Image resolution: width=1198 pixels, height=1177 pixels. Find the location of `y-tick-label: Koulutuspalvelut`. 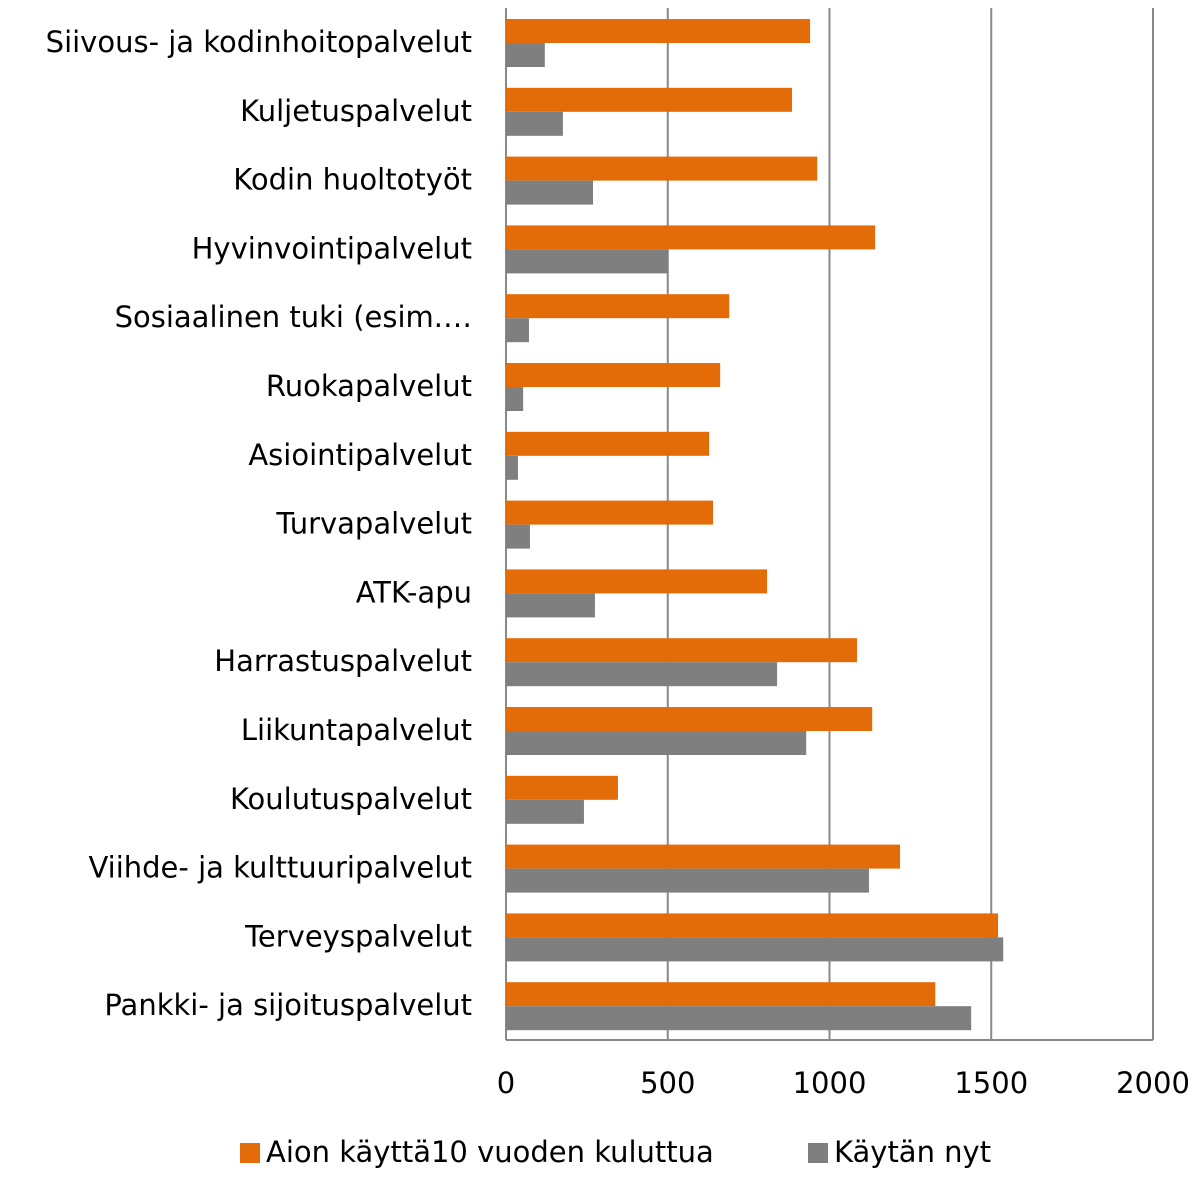

y-tick-label: Koulutuspalvelut is located at coordinates (351, 799).